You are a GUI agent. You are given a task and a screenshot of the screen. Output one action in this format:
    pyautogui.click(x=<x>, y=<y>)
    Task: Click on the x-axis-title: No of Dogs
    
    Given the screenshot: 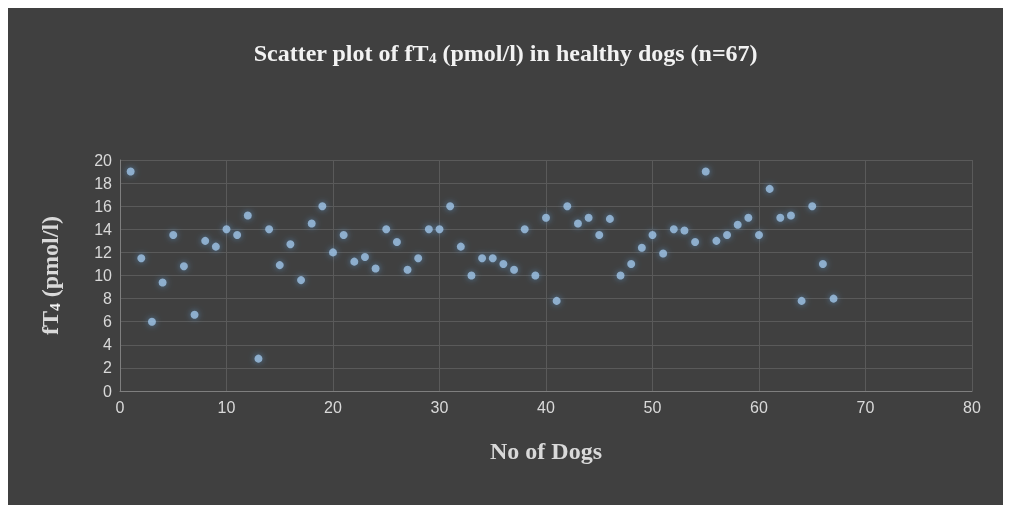 What is the action you would take?
    pyautogui.click(x=546, y=451)
    